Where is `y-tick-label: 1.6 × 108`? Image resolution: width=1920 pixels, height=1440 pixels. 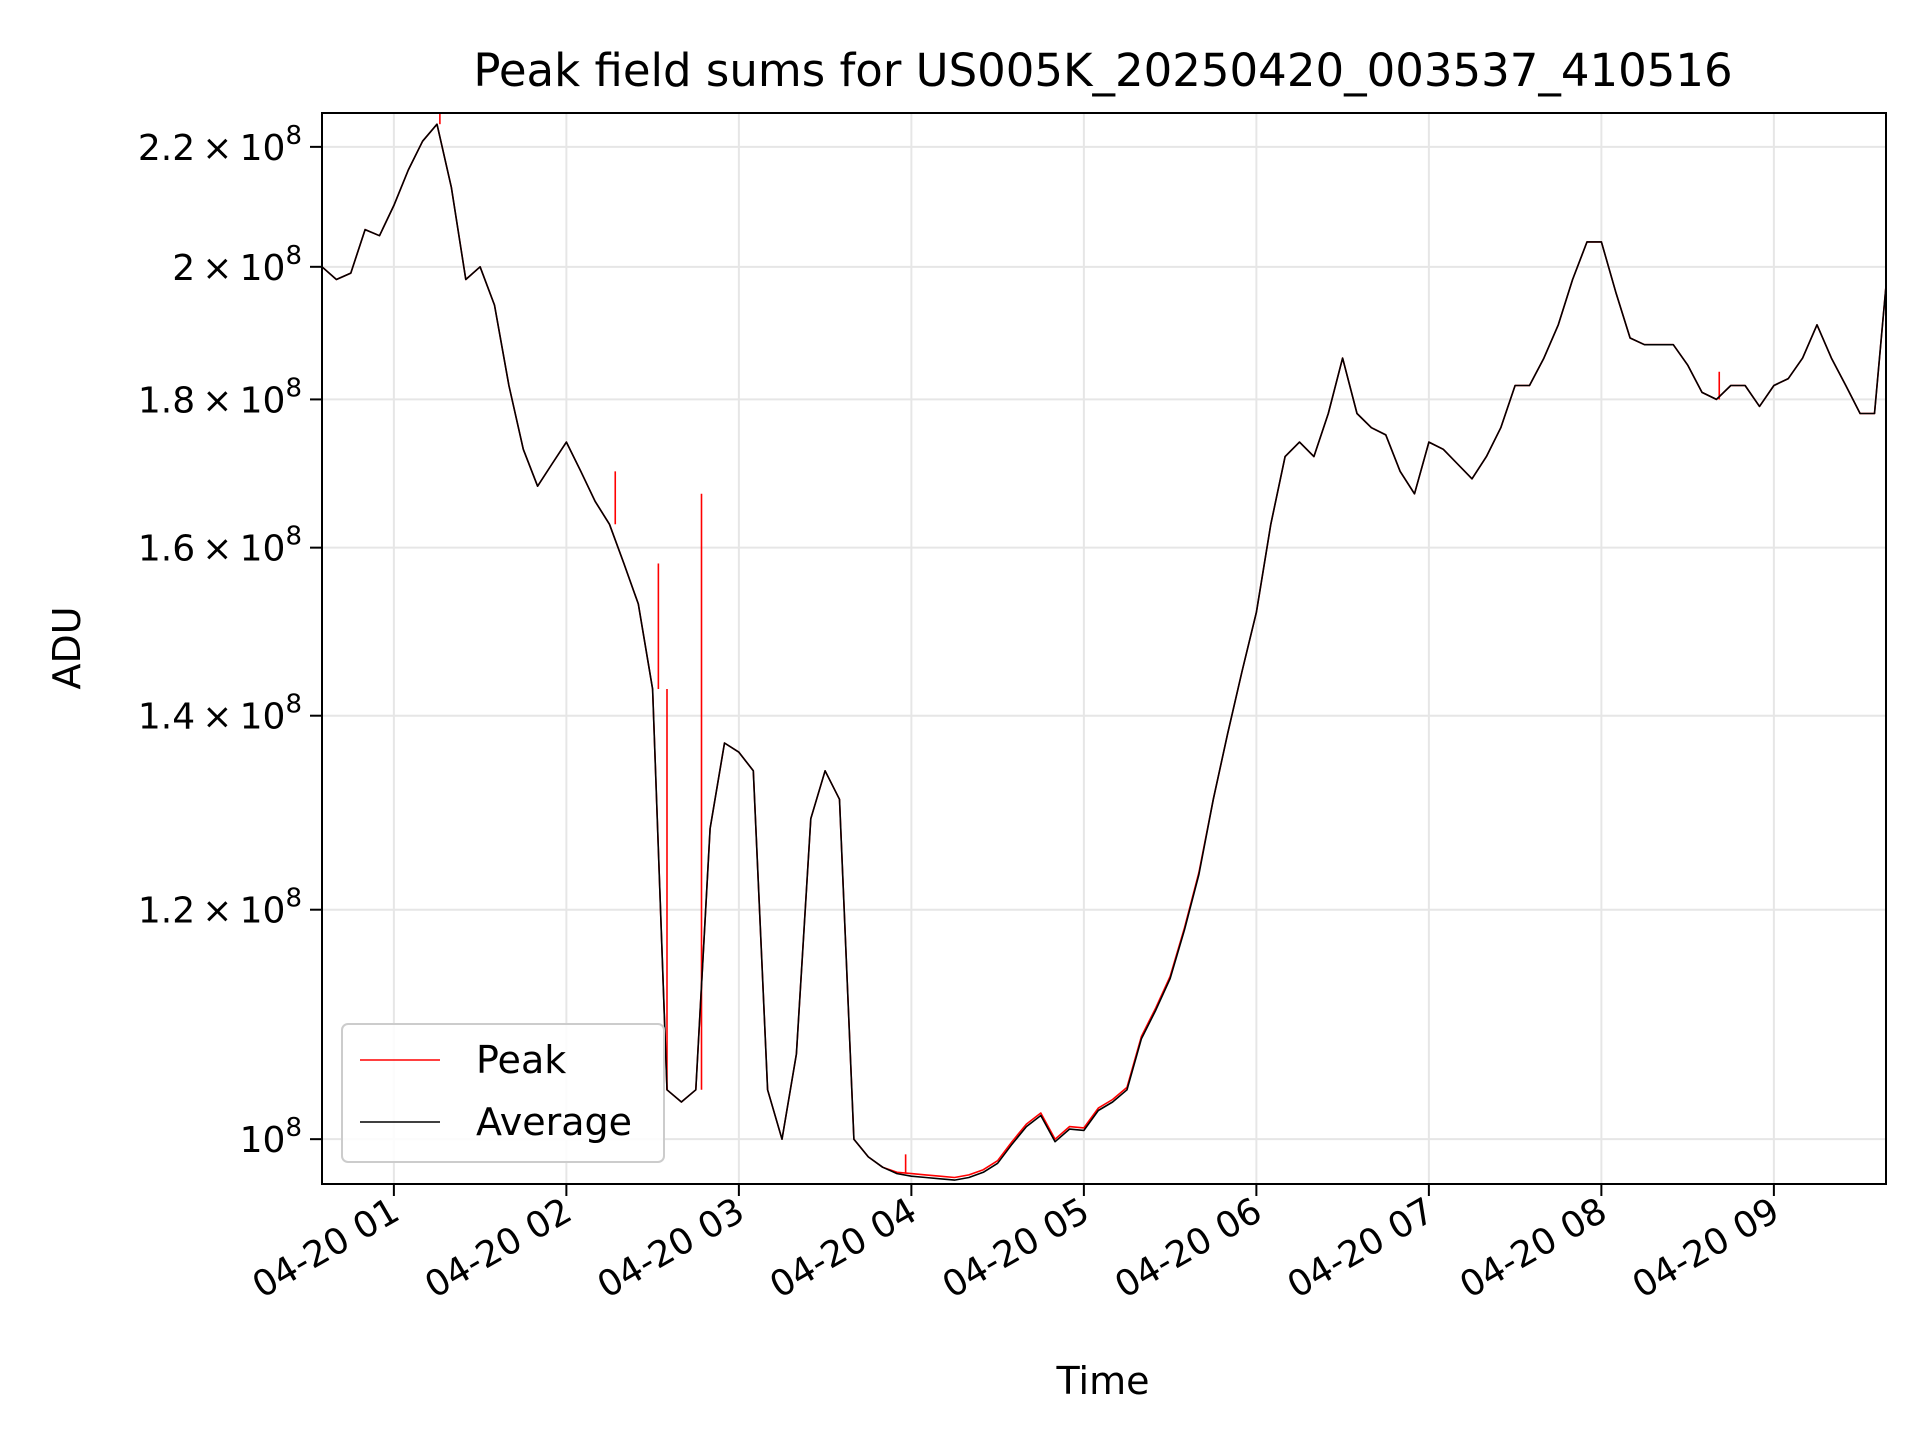
y-tick-label: 1.6 × 108 is located at coordinates (220, 546).